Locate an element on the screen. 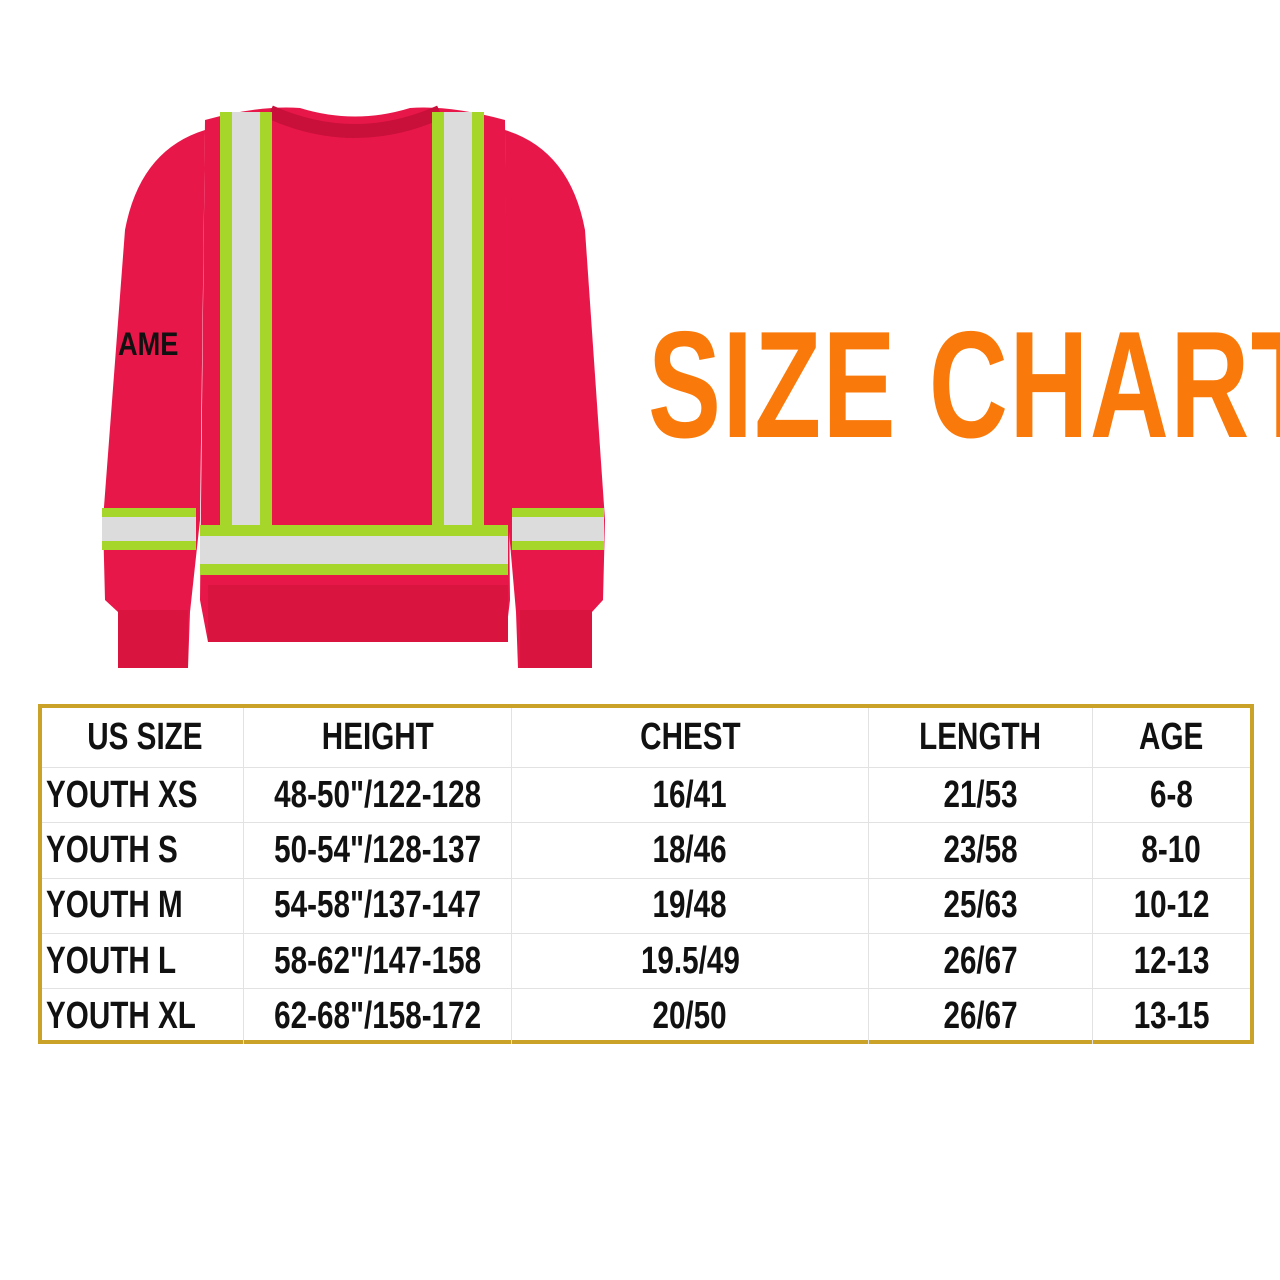 This screenshot has height=1280, width=1280. cell-text: YOUTH XS is located at coordinates (122, 794).